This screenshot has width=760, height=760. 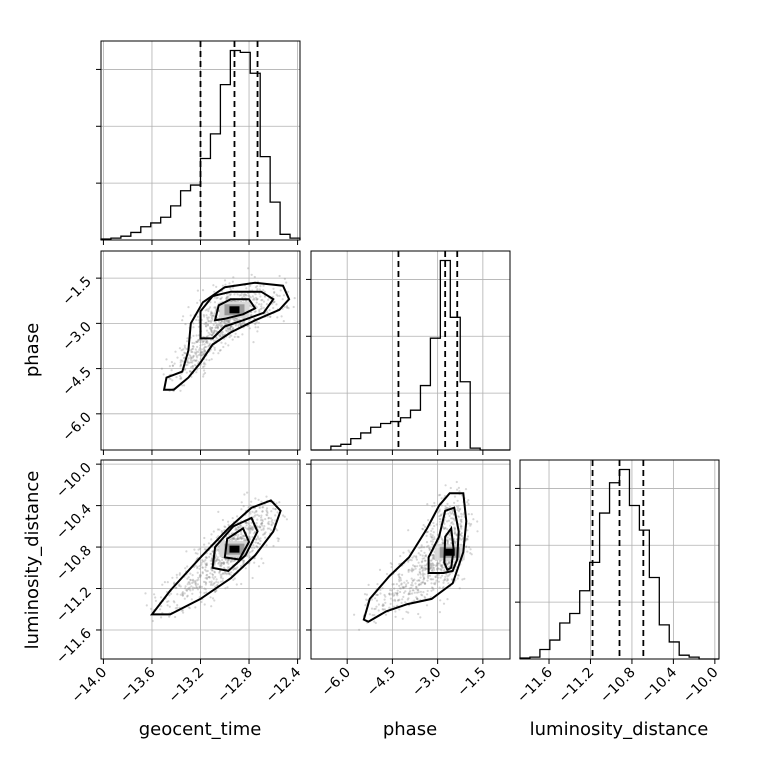 I want to click on x-tick-label: −1.5, so click(x=471, y=682).